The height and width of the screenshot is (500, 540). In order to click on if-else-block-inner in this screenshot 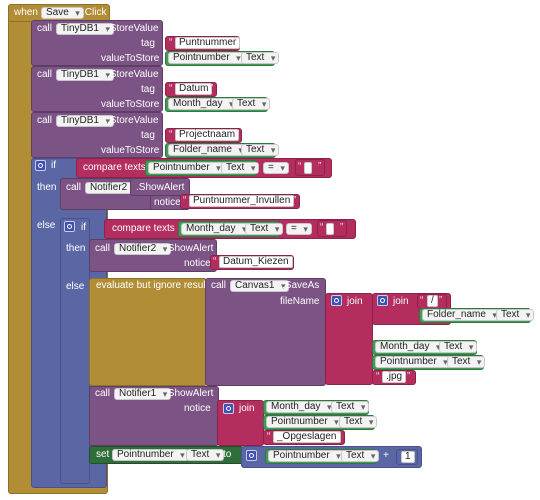, I will do `click(75, 351)`.